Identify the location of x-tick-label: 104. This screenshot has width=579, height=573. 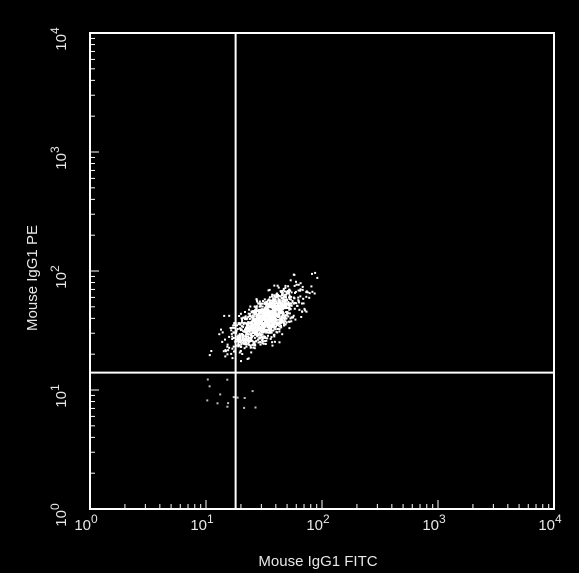
(550, 523).